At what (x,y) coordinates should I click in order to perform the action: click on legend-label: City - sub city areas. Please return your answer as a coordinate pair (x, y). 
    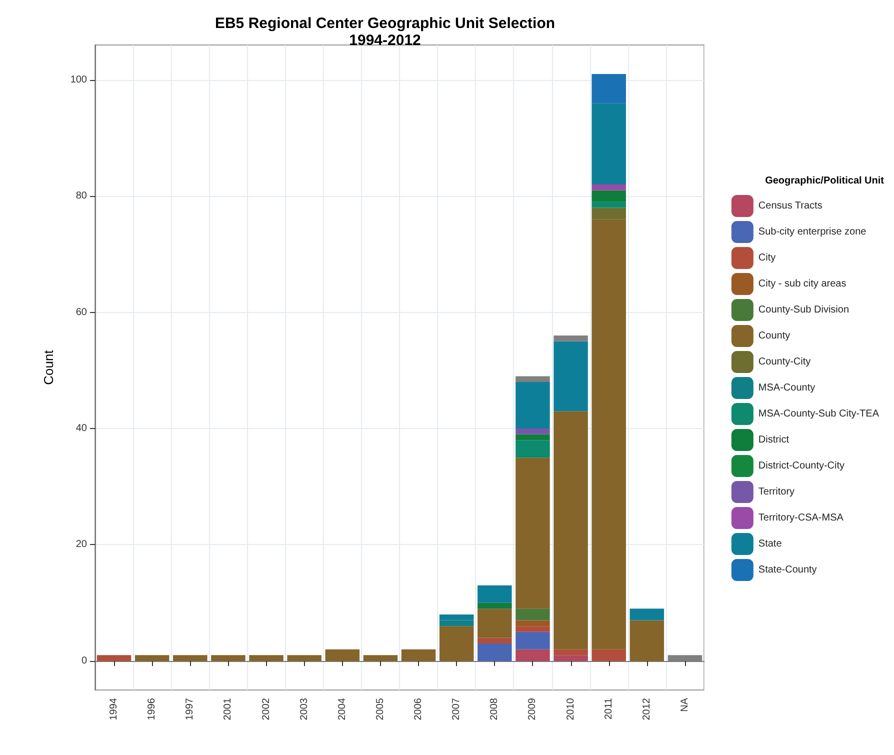
    Looking at the image, I should click on (802, 284).